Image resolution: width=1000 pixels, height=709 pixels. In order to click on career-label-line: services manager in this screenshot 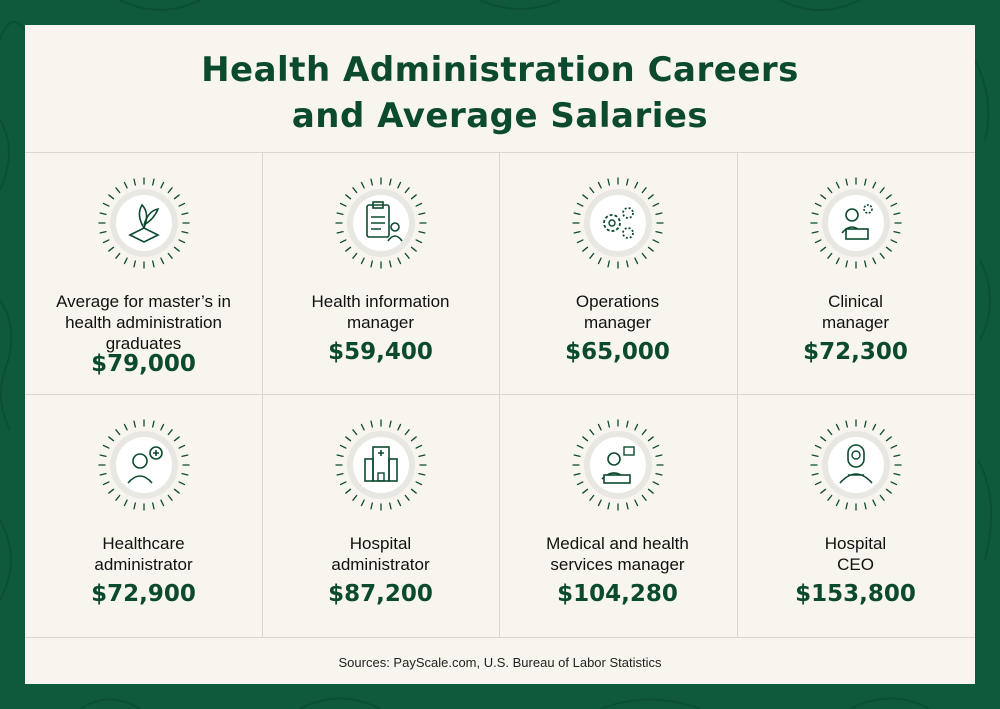, I will do `click(617, 564)`.